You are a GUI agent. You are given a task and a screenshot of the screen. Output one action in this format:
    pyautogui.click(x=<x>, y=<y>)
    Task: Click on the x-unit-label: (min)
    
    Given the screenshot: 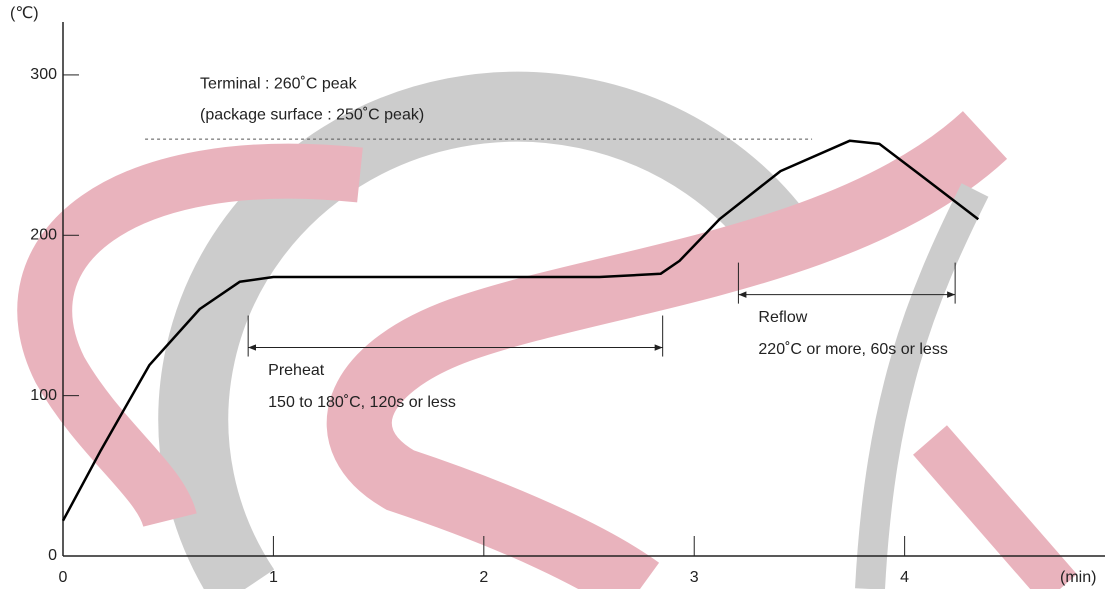 What is the action you would take?
    pyautogui.click(x=1078, y=577)
    